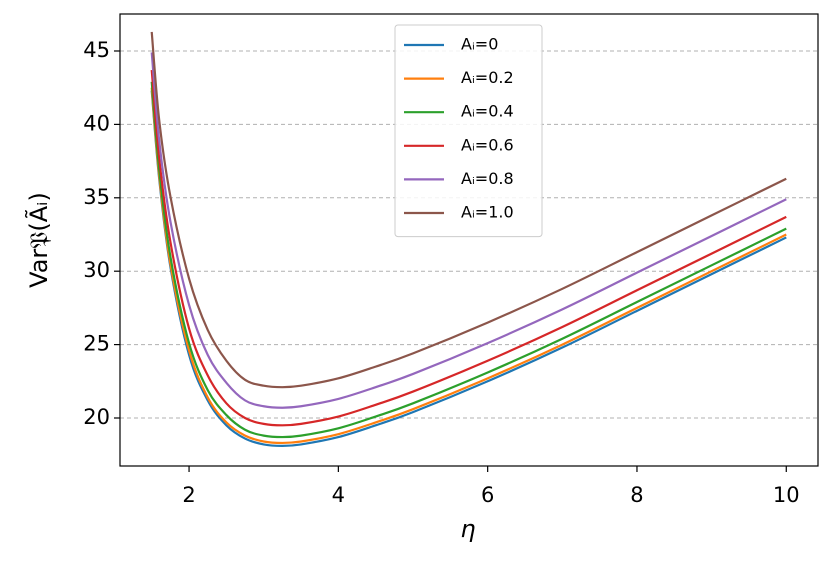  Describe the element at coordinates (487, 178) in the screenshot. I see `legend-label: Aᵢ=0.8` at that location.